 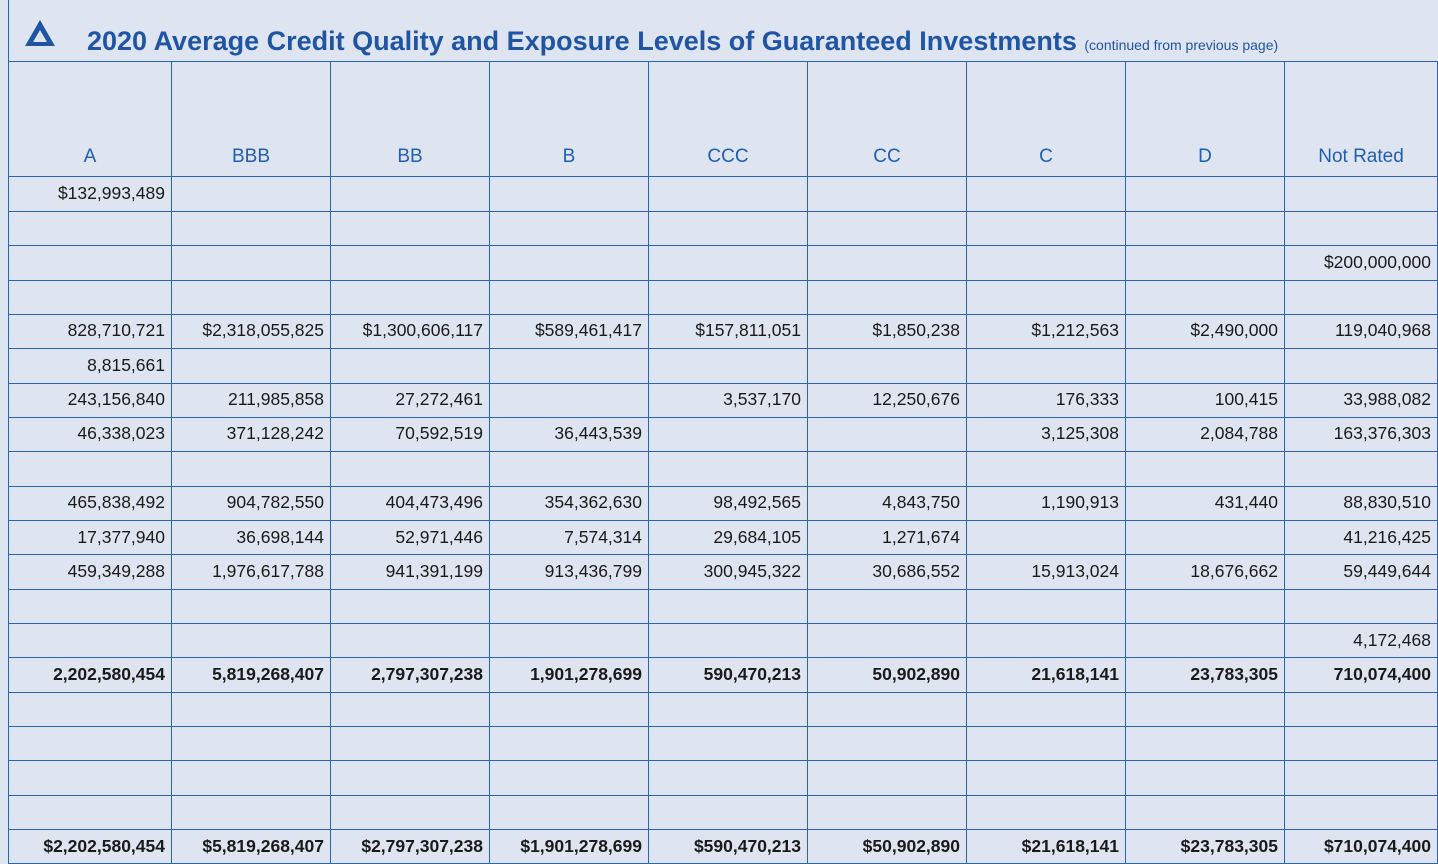 What do you see at coordinates (251, 332) in the screenshot?
I see `cell: $2,318,055,825` at bounding box center [251, 332].